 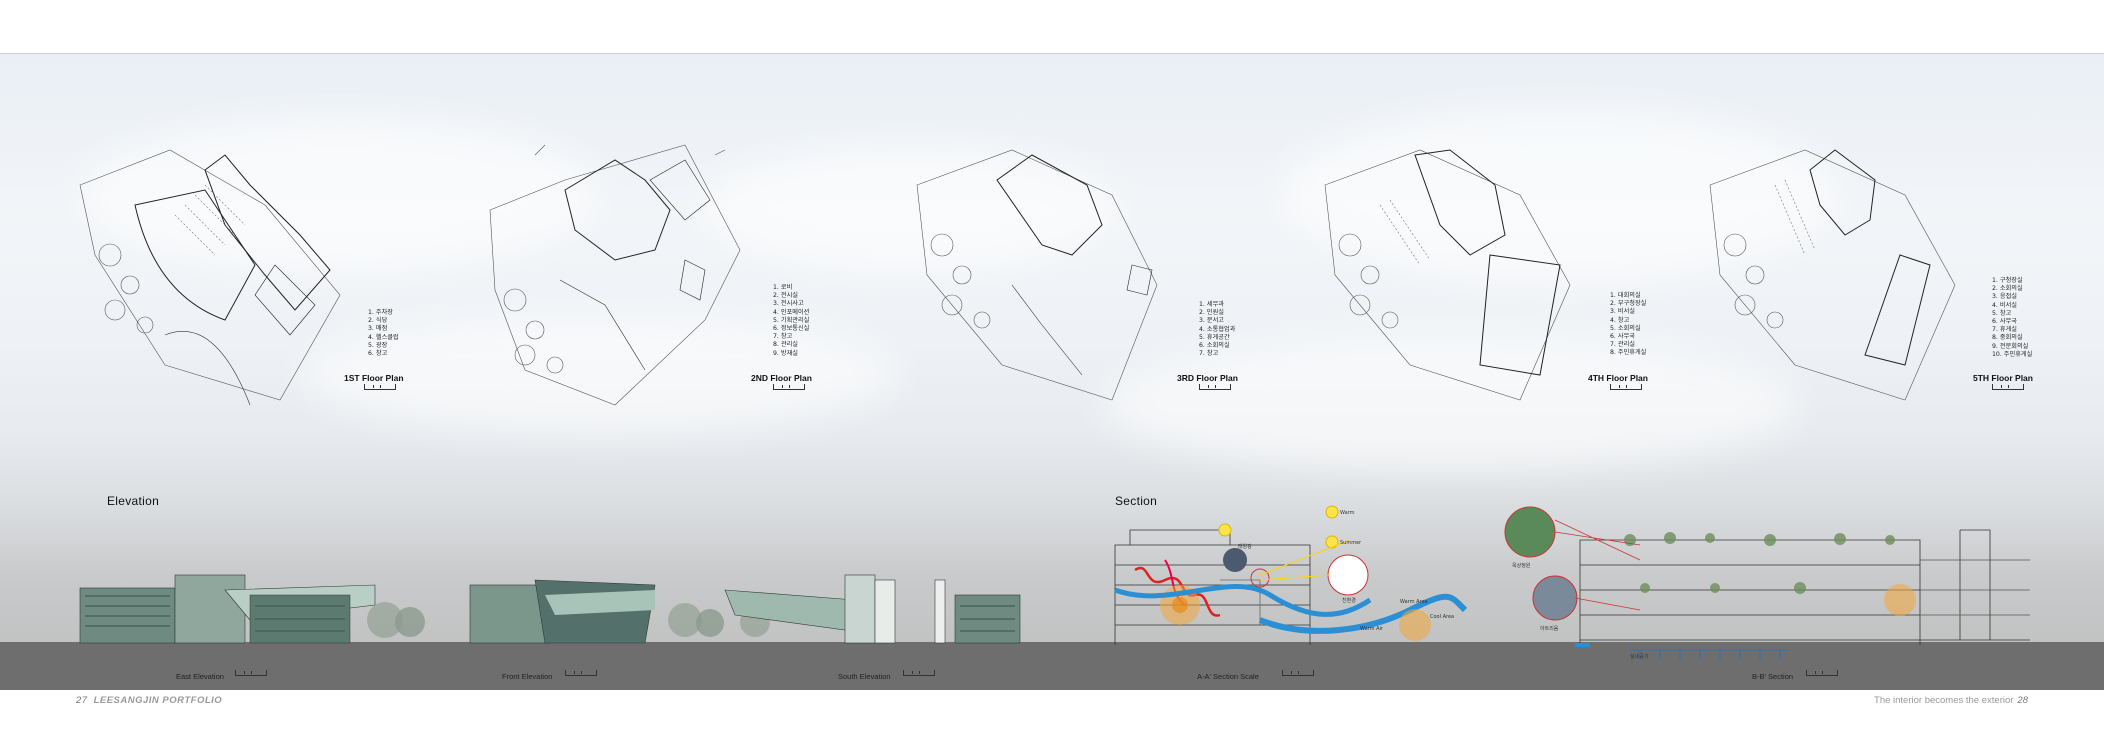 What do you see at coordinates (1052, 53) in the screenshot?
I see `top-border-line` at bounding box center [1052, 53].